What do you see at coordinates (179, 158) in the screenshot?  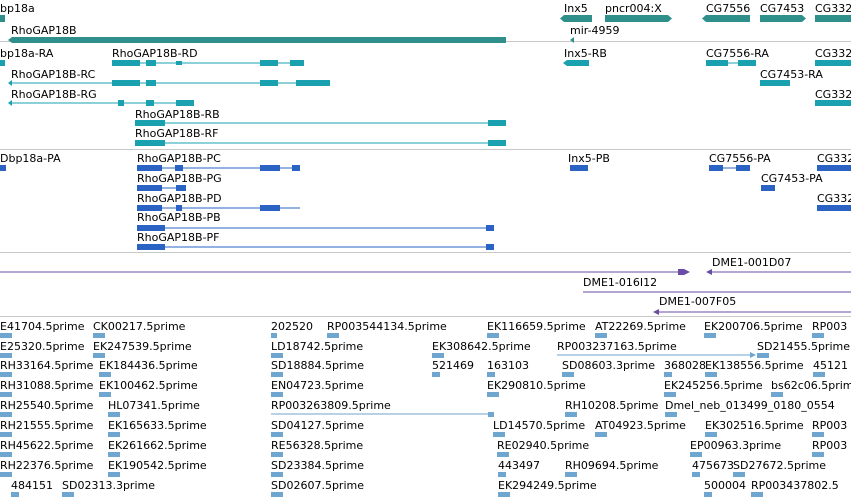 I see `transcripts-b-feature-label: RhoGAP18B-PC` at bounding box center [179, 158].